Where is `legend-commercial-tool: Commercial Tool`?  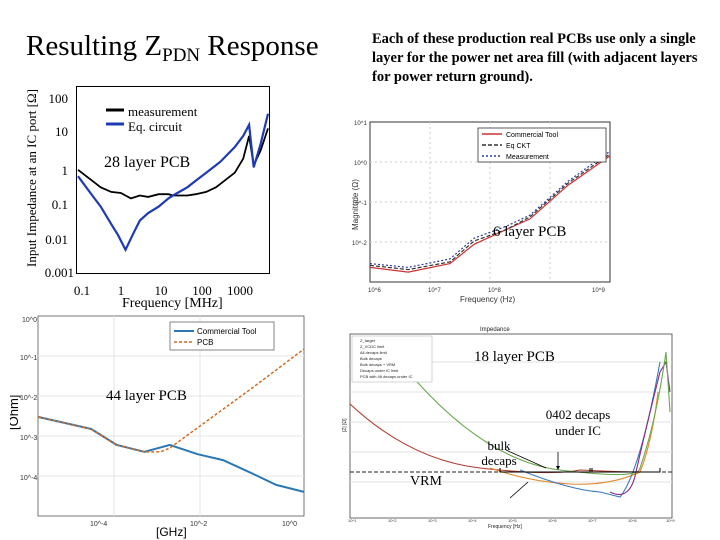
legend-commercial-tool: Commercial Tool is located at coordinates (532, 135).